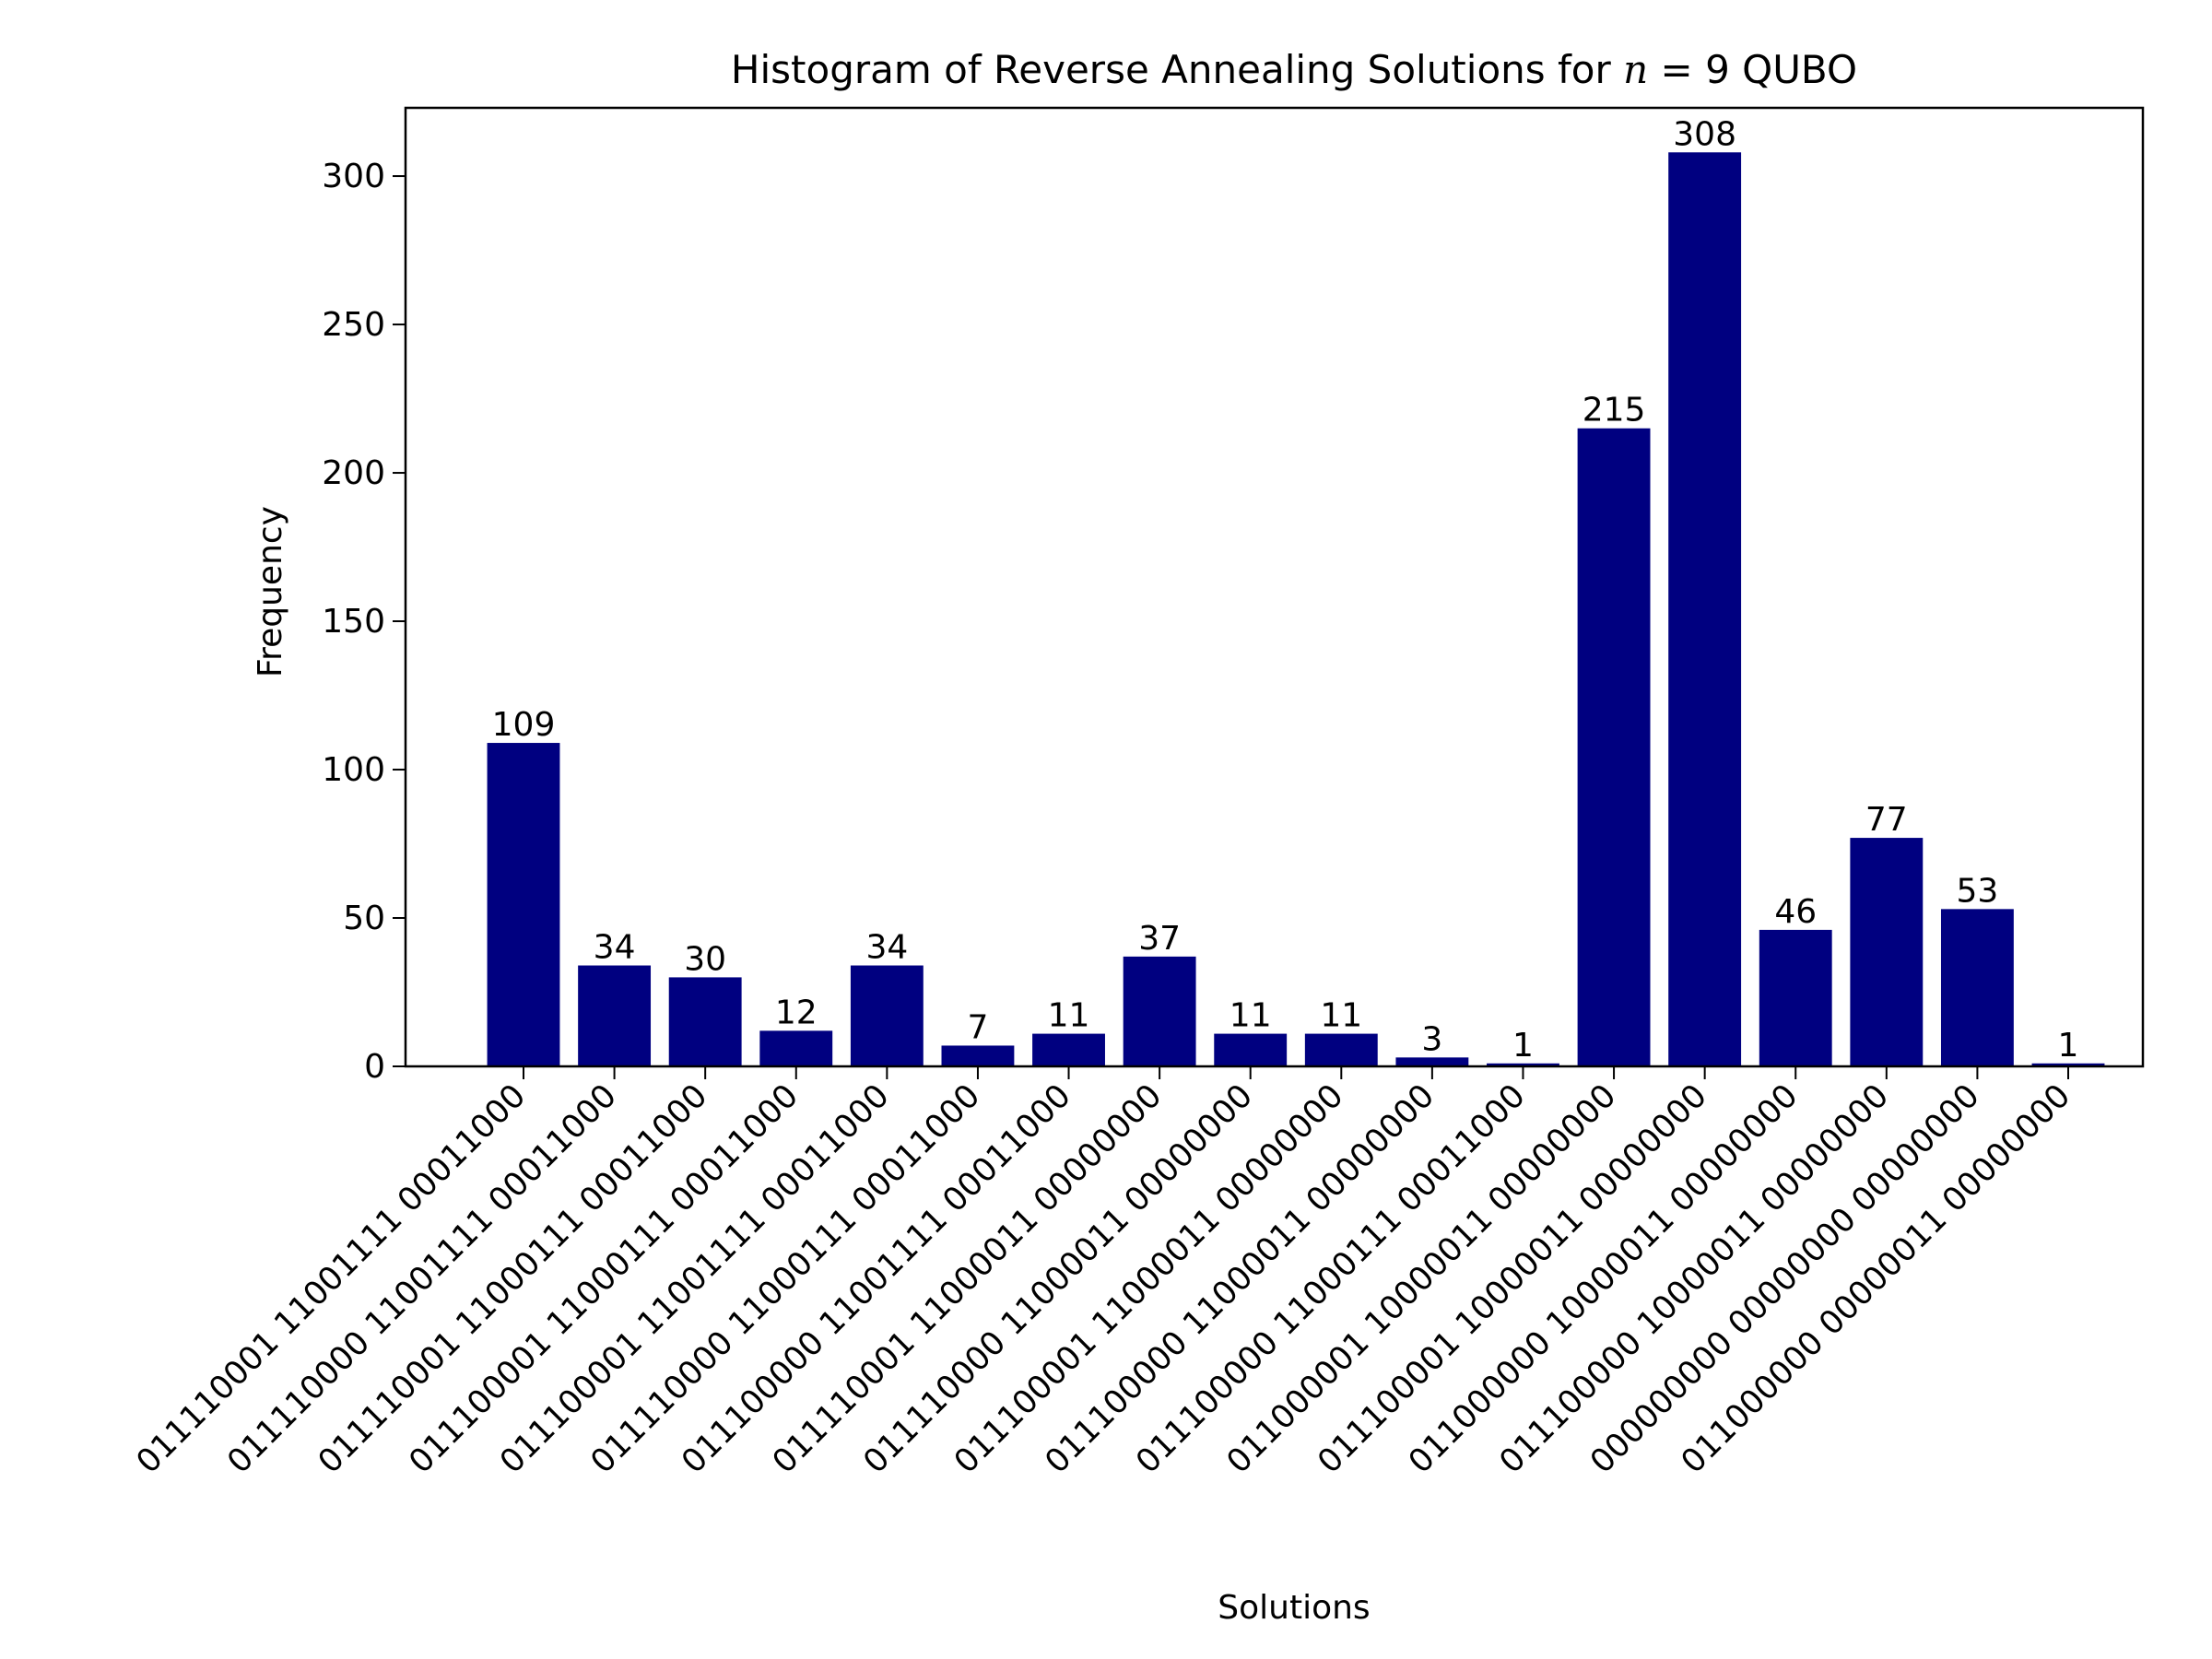  Describe the element at coordinates (353, 770) in the screenshot. I see `y-tick-label-3: 100` at that location.